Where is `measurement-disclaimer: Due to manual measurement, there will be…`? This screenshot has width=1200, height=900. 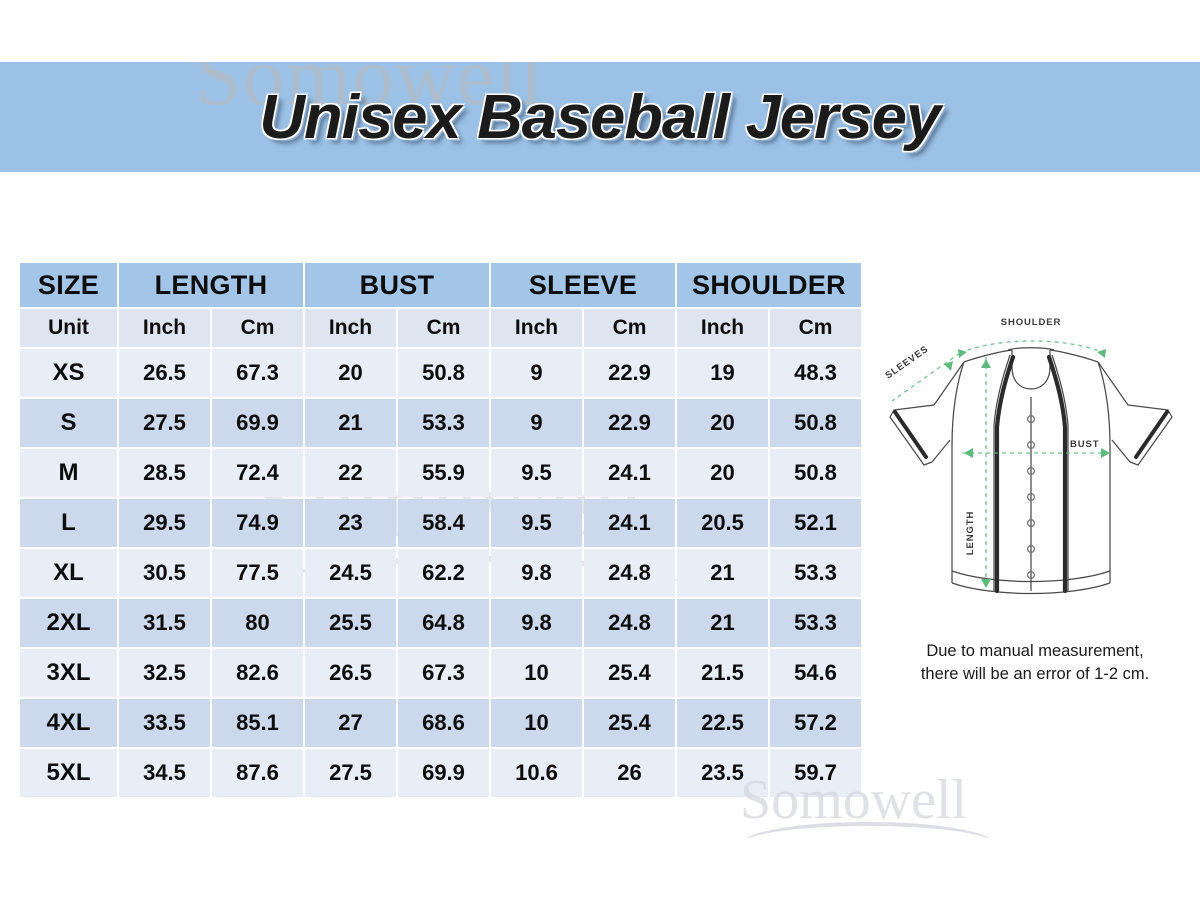
measurement-disclaimer: Due to manual measurement, there will be… is located at coordinates (1035, 663).